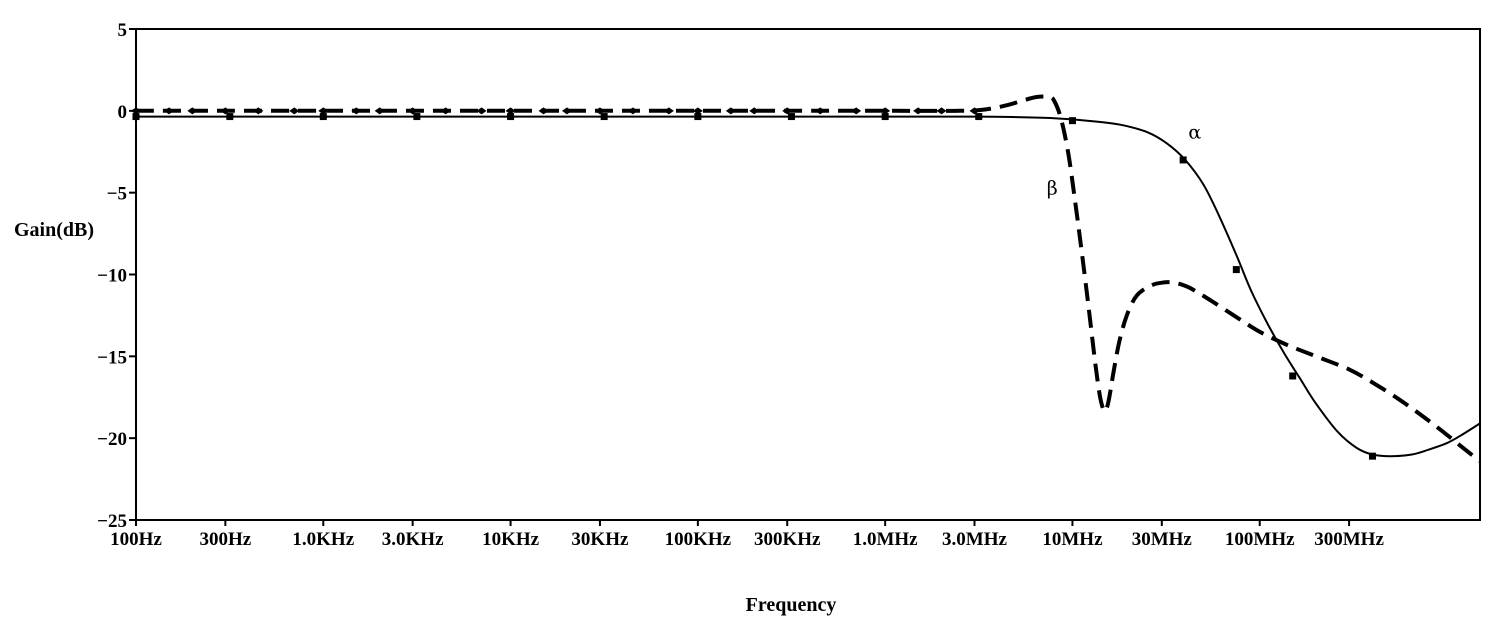 The height and width of the screenshot is (629, 1500). I want to click on x-tick-label: 30MHz, so click(1162, 539).